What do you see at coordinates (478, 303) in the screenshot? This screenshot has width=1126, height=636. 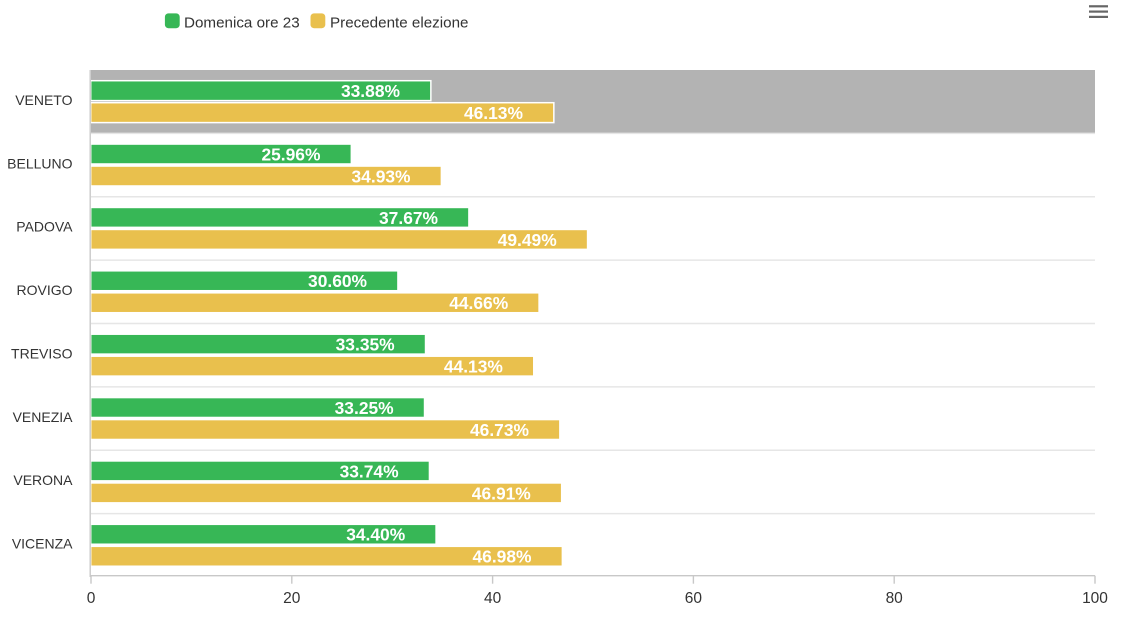 I see `svg-text: 44.66%` at bounding box center [478, 303].